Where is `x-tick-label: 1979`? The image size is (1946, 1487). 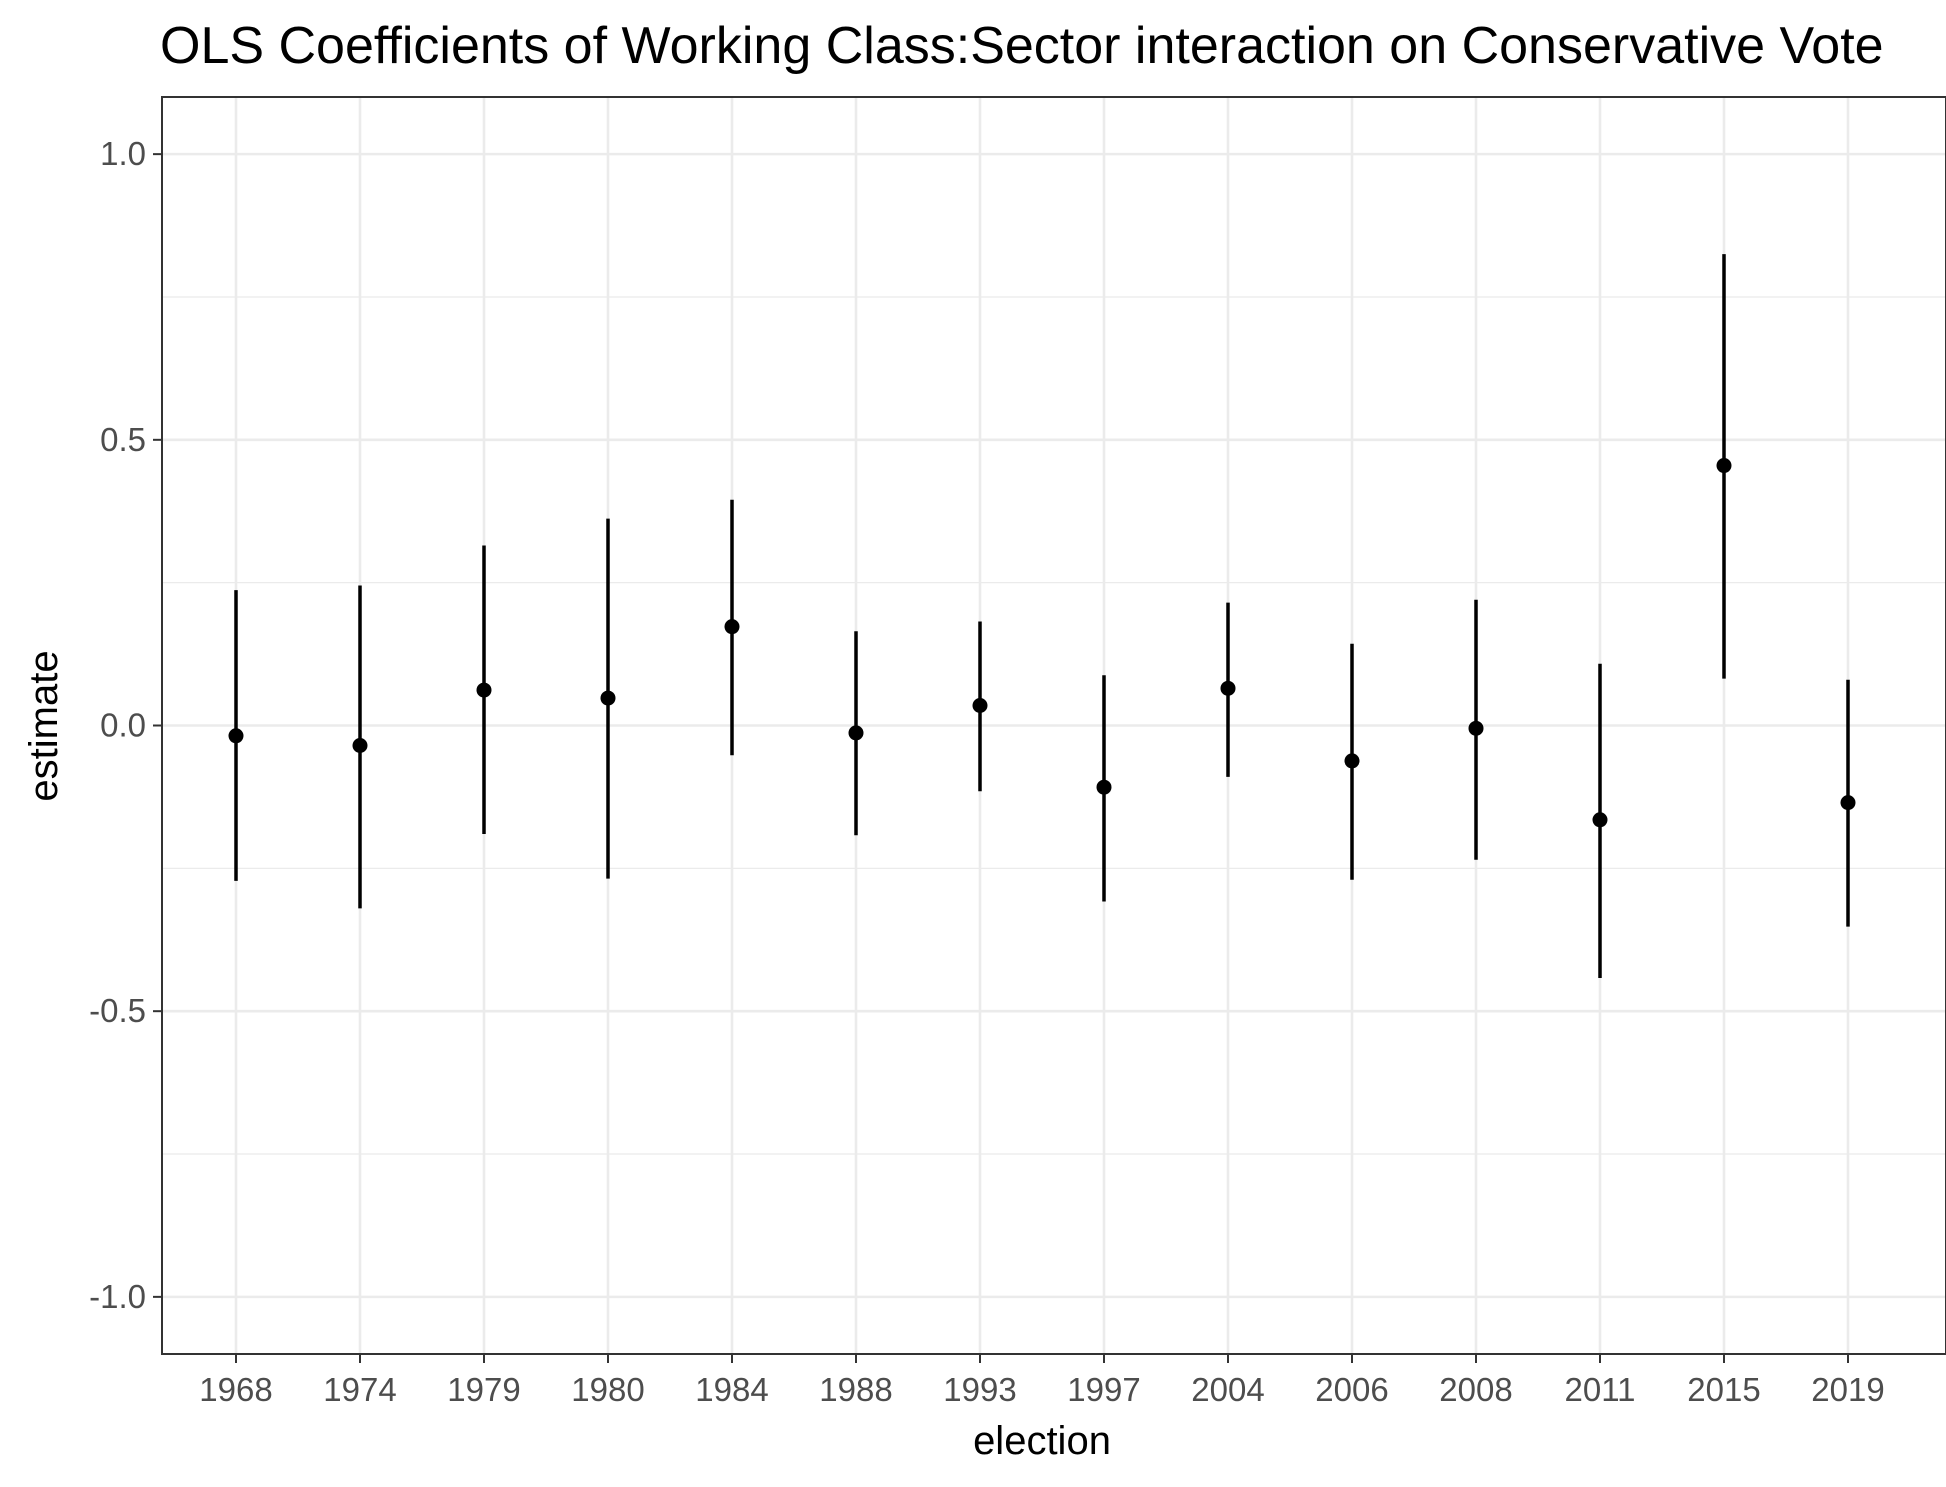 x-tick-label: 1979 is located at coordinates (483, 1389).